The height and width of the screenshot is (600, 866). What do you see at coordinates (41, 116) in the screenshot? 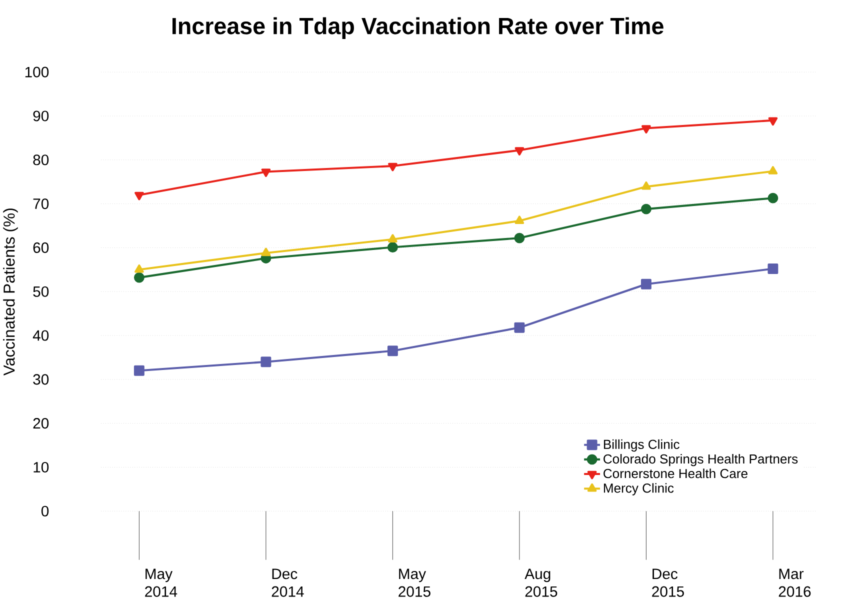
I see `y-tick-label: 90` at bounding box center [41, 116].